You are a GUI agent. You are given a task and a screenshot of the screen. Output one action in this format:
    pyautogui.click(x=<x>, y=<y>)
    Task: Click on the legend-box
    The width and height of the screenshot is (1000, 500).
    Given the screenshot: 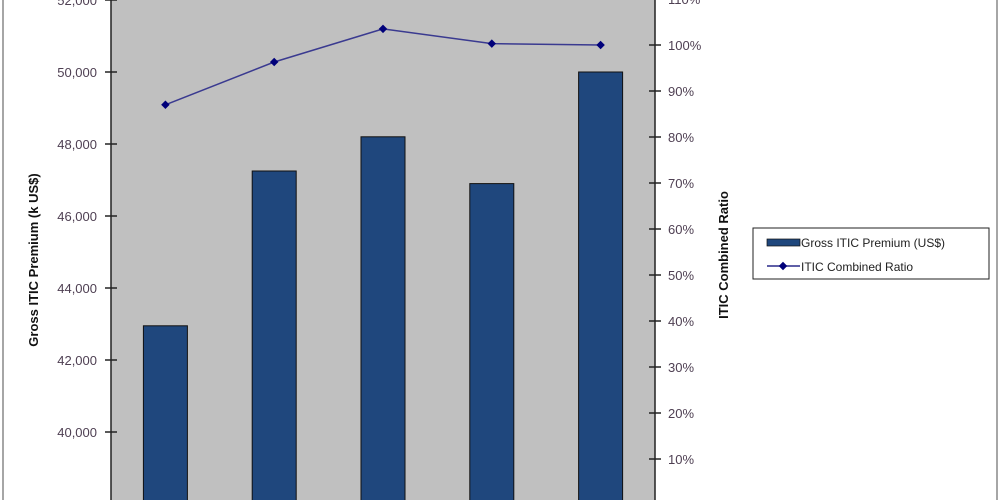 What is the action you would take?
    pyautogui.click(x=871, y=253)
    